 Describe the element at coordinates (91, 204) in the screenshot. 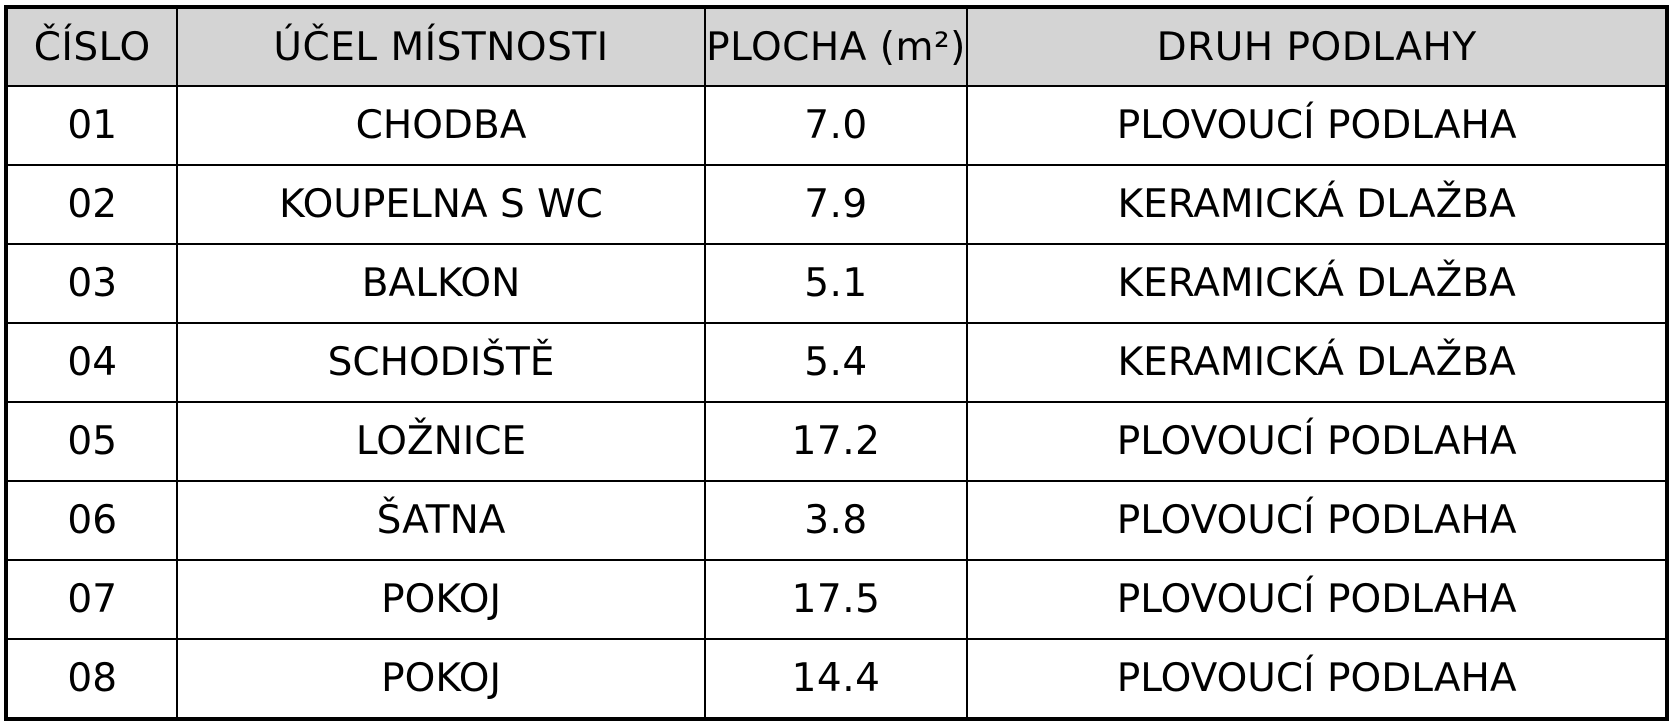

I see `cell-number: 02` at that location.